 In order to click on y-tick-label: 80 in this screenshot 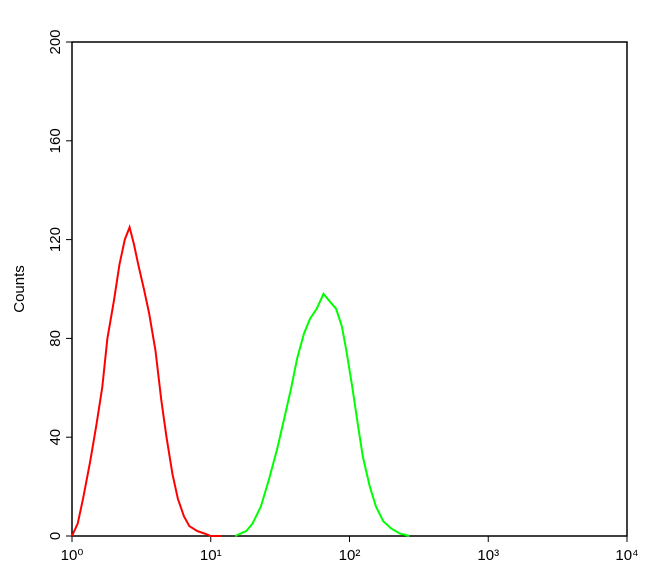, I will do `click(55, 338)`.